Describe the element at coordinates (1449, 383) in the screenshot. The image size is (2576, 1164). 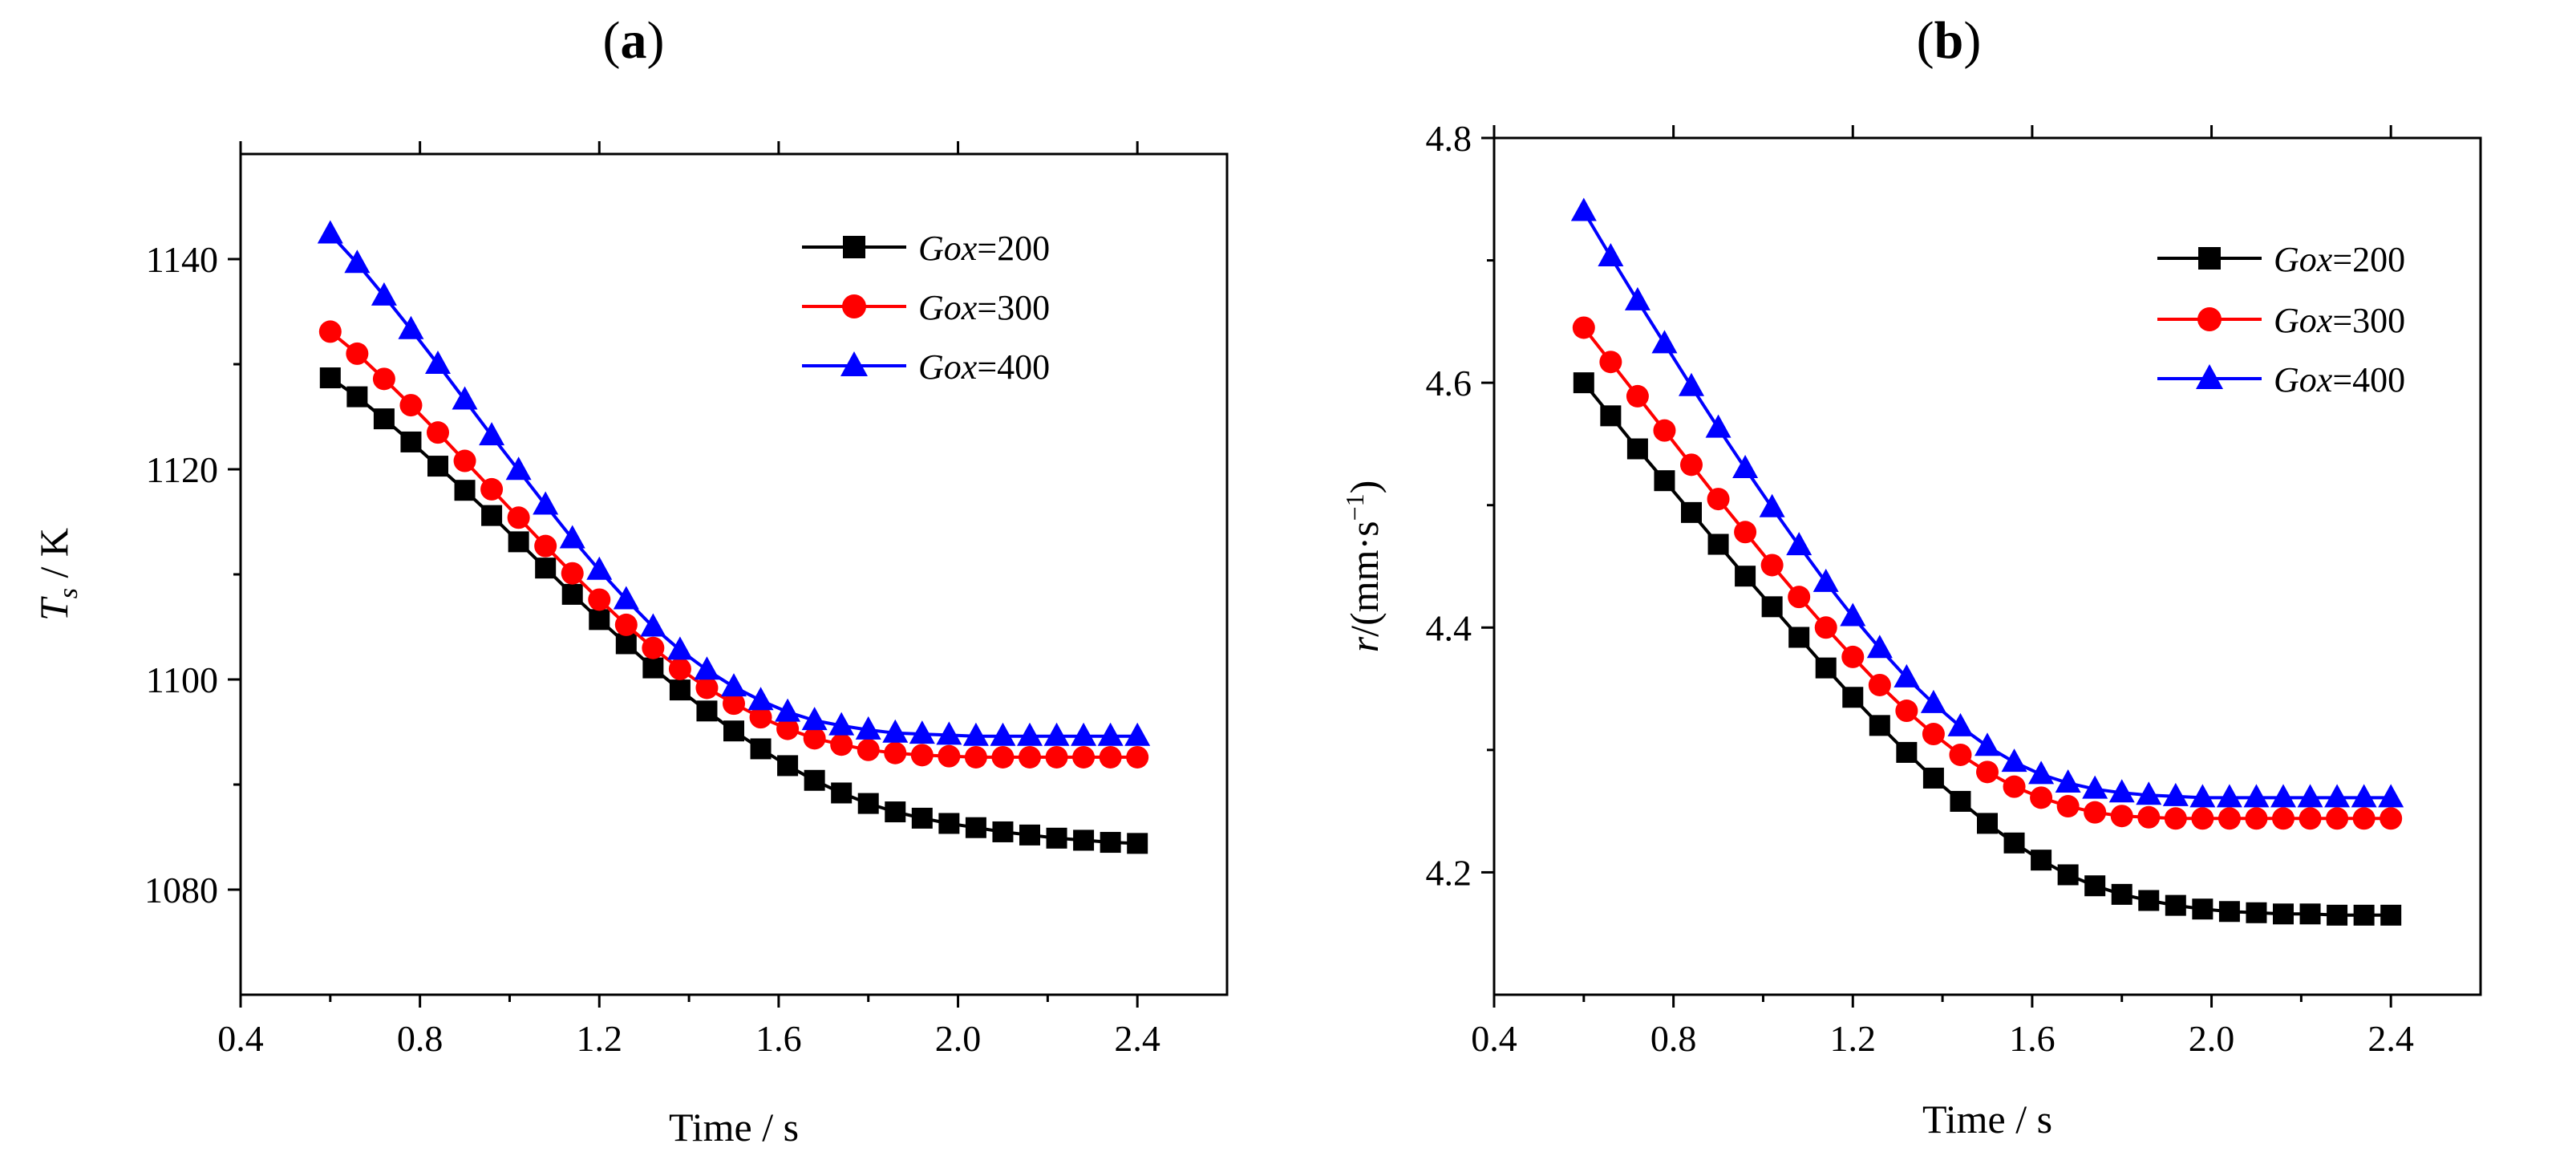
I see `y-tick-label-b: 4.6` at that location.